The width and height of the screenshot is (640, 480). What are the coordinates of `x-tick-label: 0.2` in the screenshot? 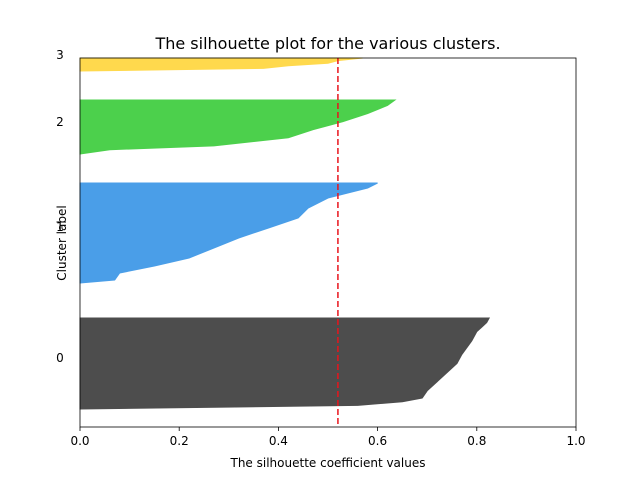 It's located at (179, 441).